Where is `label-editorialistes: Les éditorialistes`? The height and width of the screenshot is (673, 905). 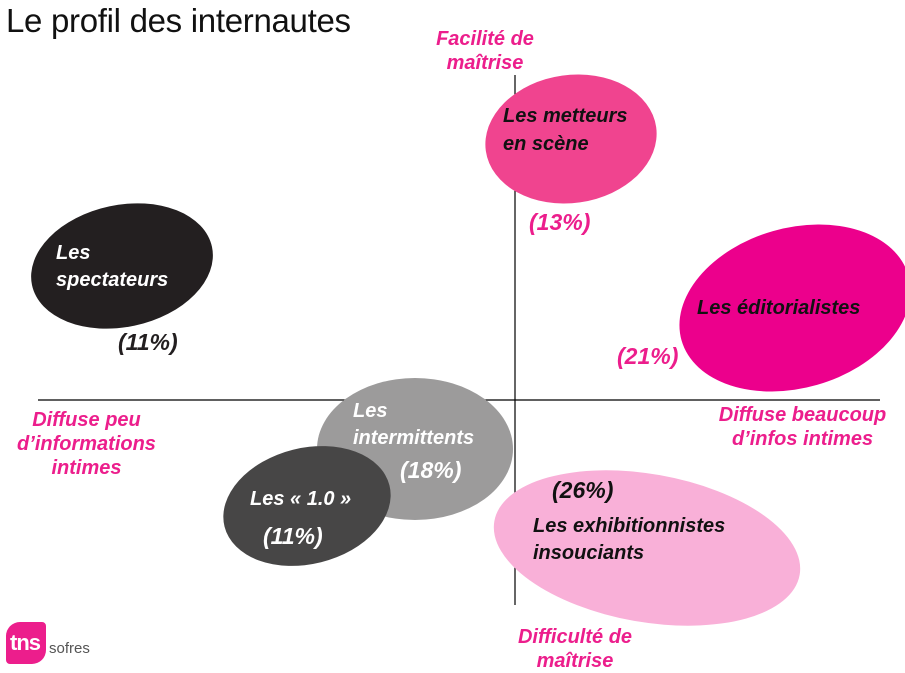
label-editorialistes: Les éditorialistes is located at coordinates (779, 308).